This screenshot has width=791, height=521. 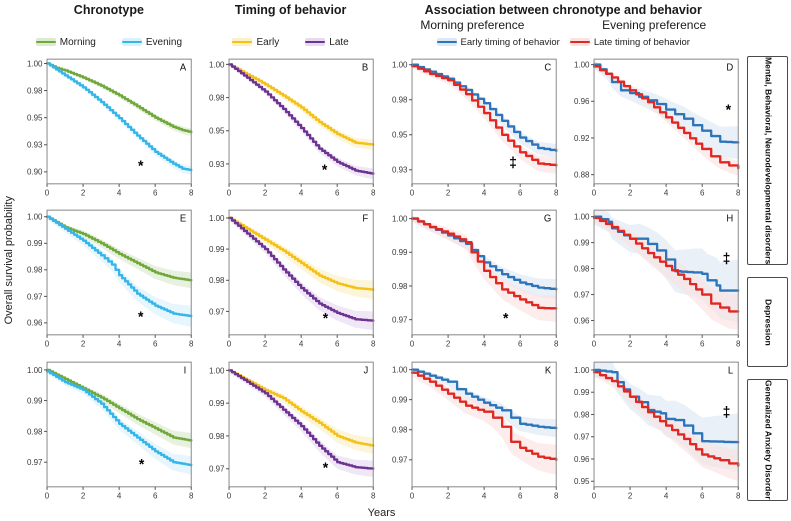 What do you see at coordinates (582, 174) in the screenshot?
I see `svg-text: 0.88` at bounding box center [582, 174].